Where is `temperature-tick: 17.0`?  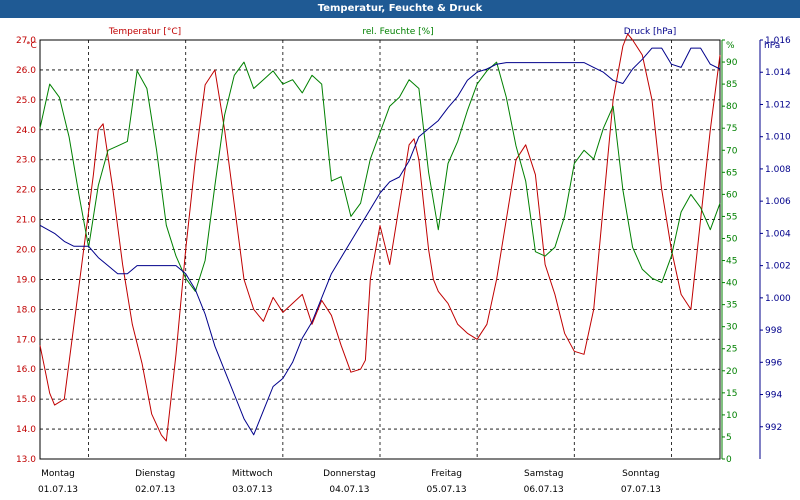 temperature-tick: 17.0 is located at coordinates (26, 340).